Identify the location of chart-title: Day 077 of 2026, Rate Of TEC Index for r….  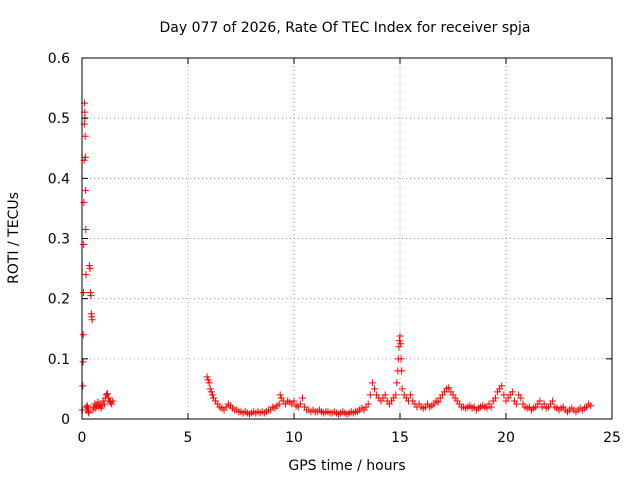
(344, 28).